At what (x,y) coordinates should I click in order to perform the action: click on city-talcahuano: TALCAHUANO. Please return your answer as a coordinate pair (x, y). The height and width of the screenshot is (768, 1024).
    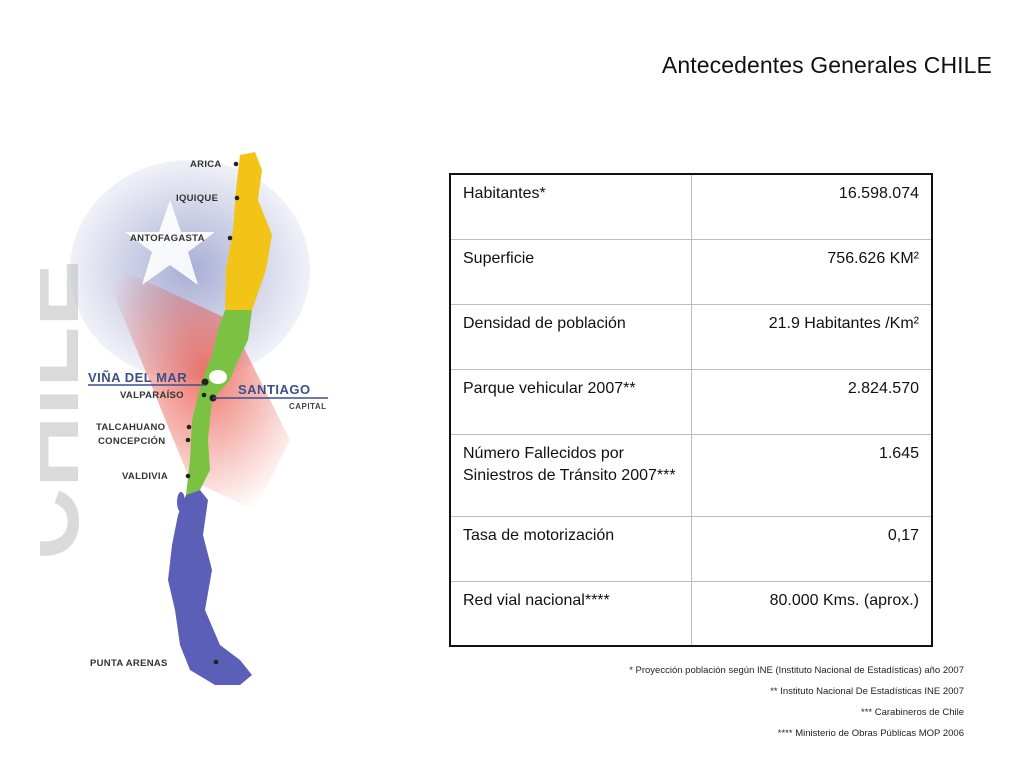
    Looking at the image, I should click on (131, 427).